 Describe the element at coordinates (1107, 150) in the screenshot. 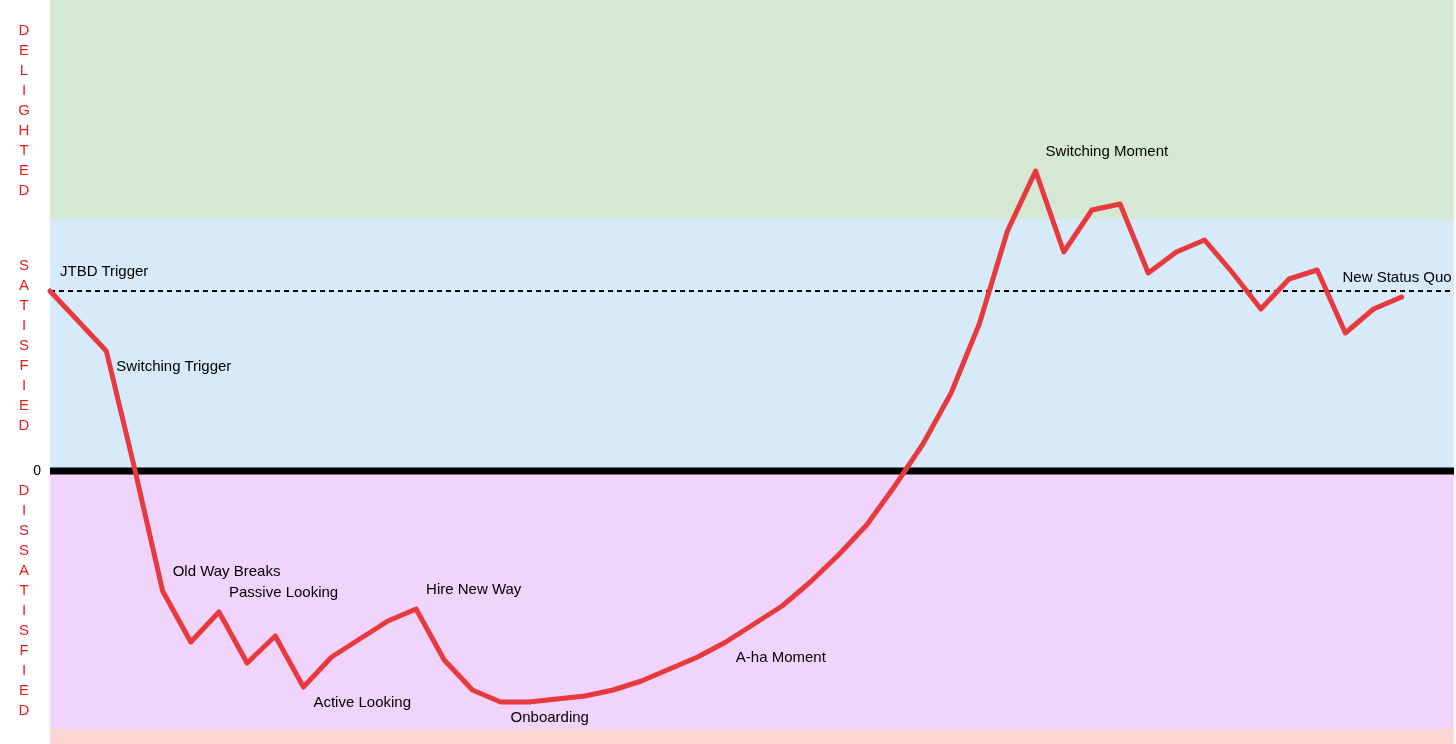

I see `text: Switching Moment` at that location.